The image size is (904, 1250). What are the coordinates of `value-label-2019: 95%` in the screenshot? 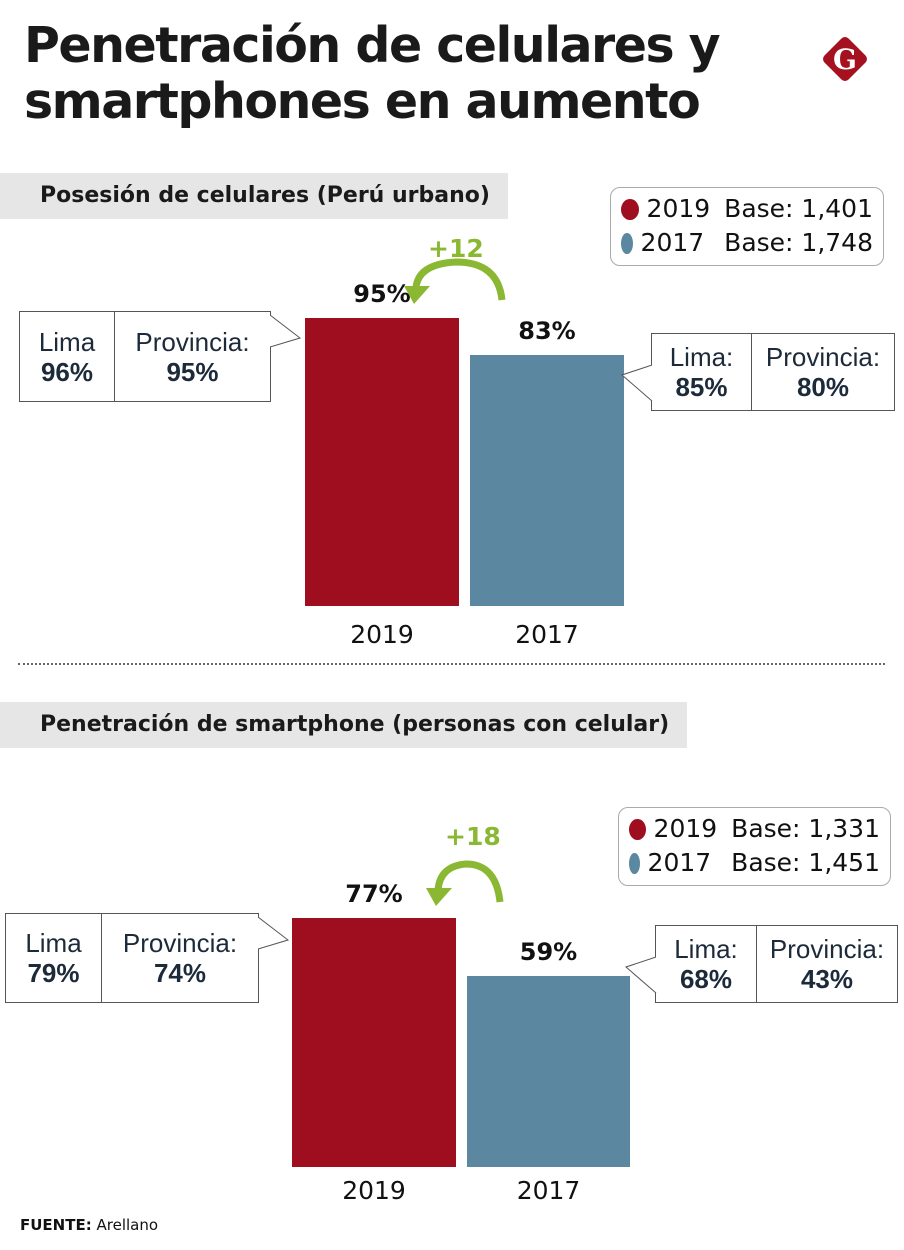 It's located at (382, 294).